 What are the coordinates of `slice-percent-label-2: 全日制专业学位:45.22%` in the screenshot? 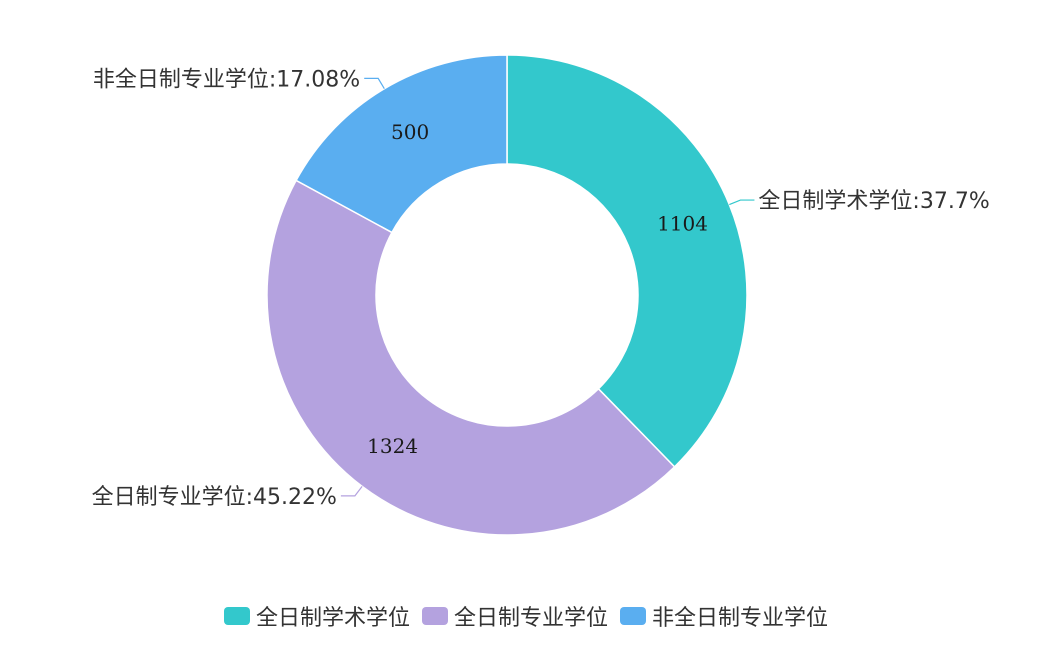 It's located at (214, 497).